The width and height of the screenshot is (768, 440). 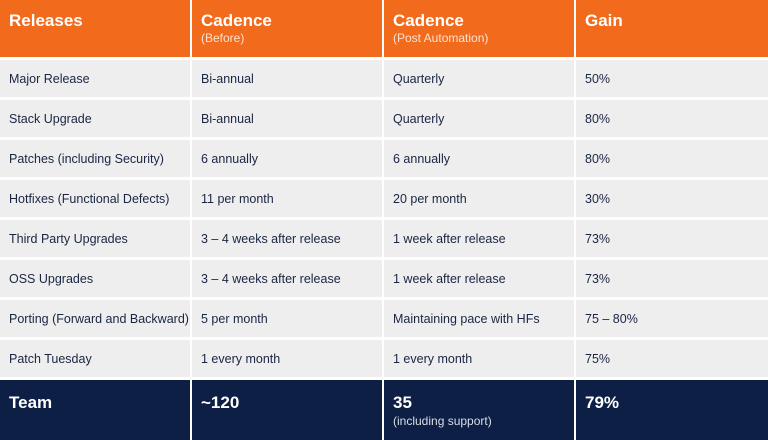 I want to click on cell-release-name: OSS Upgrades, so click(x=95, y=278).